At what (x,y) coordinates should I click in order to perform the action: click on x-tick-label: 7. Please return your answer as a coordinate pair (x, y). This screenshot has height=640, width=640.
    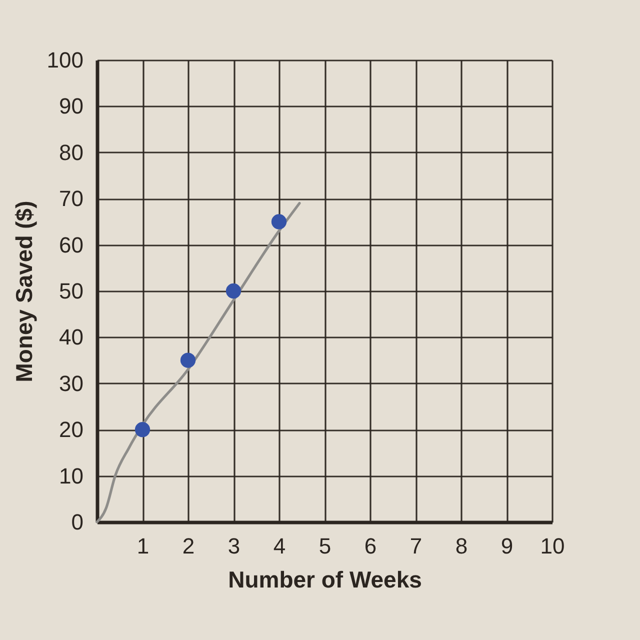
    Looking at the image, I should click on (416, 546).